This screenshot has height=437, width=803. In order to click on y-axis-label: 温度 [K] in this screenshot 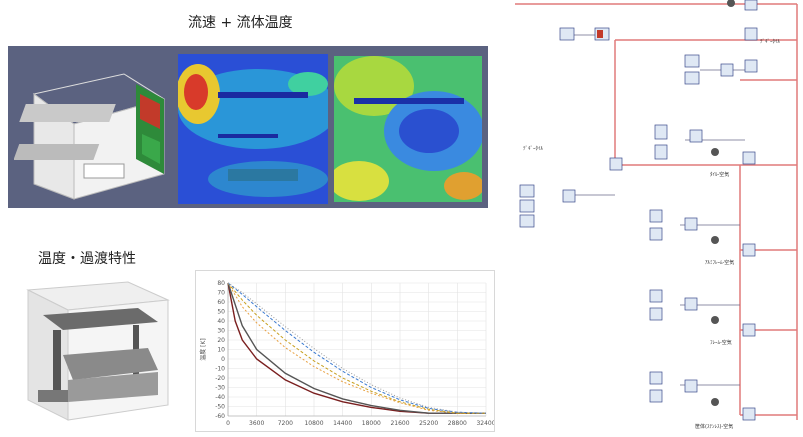, I will do `click(203, 349)`.